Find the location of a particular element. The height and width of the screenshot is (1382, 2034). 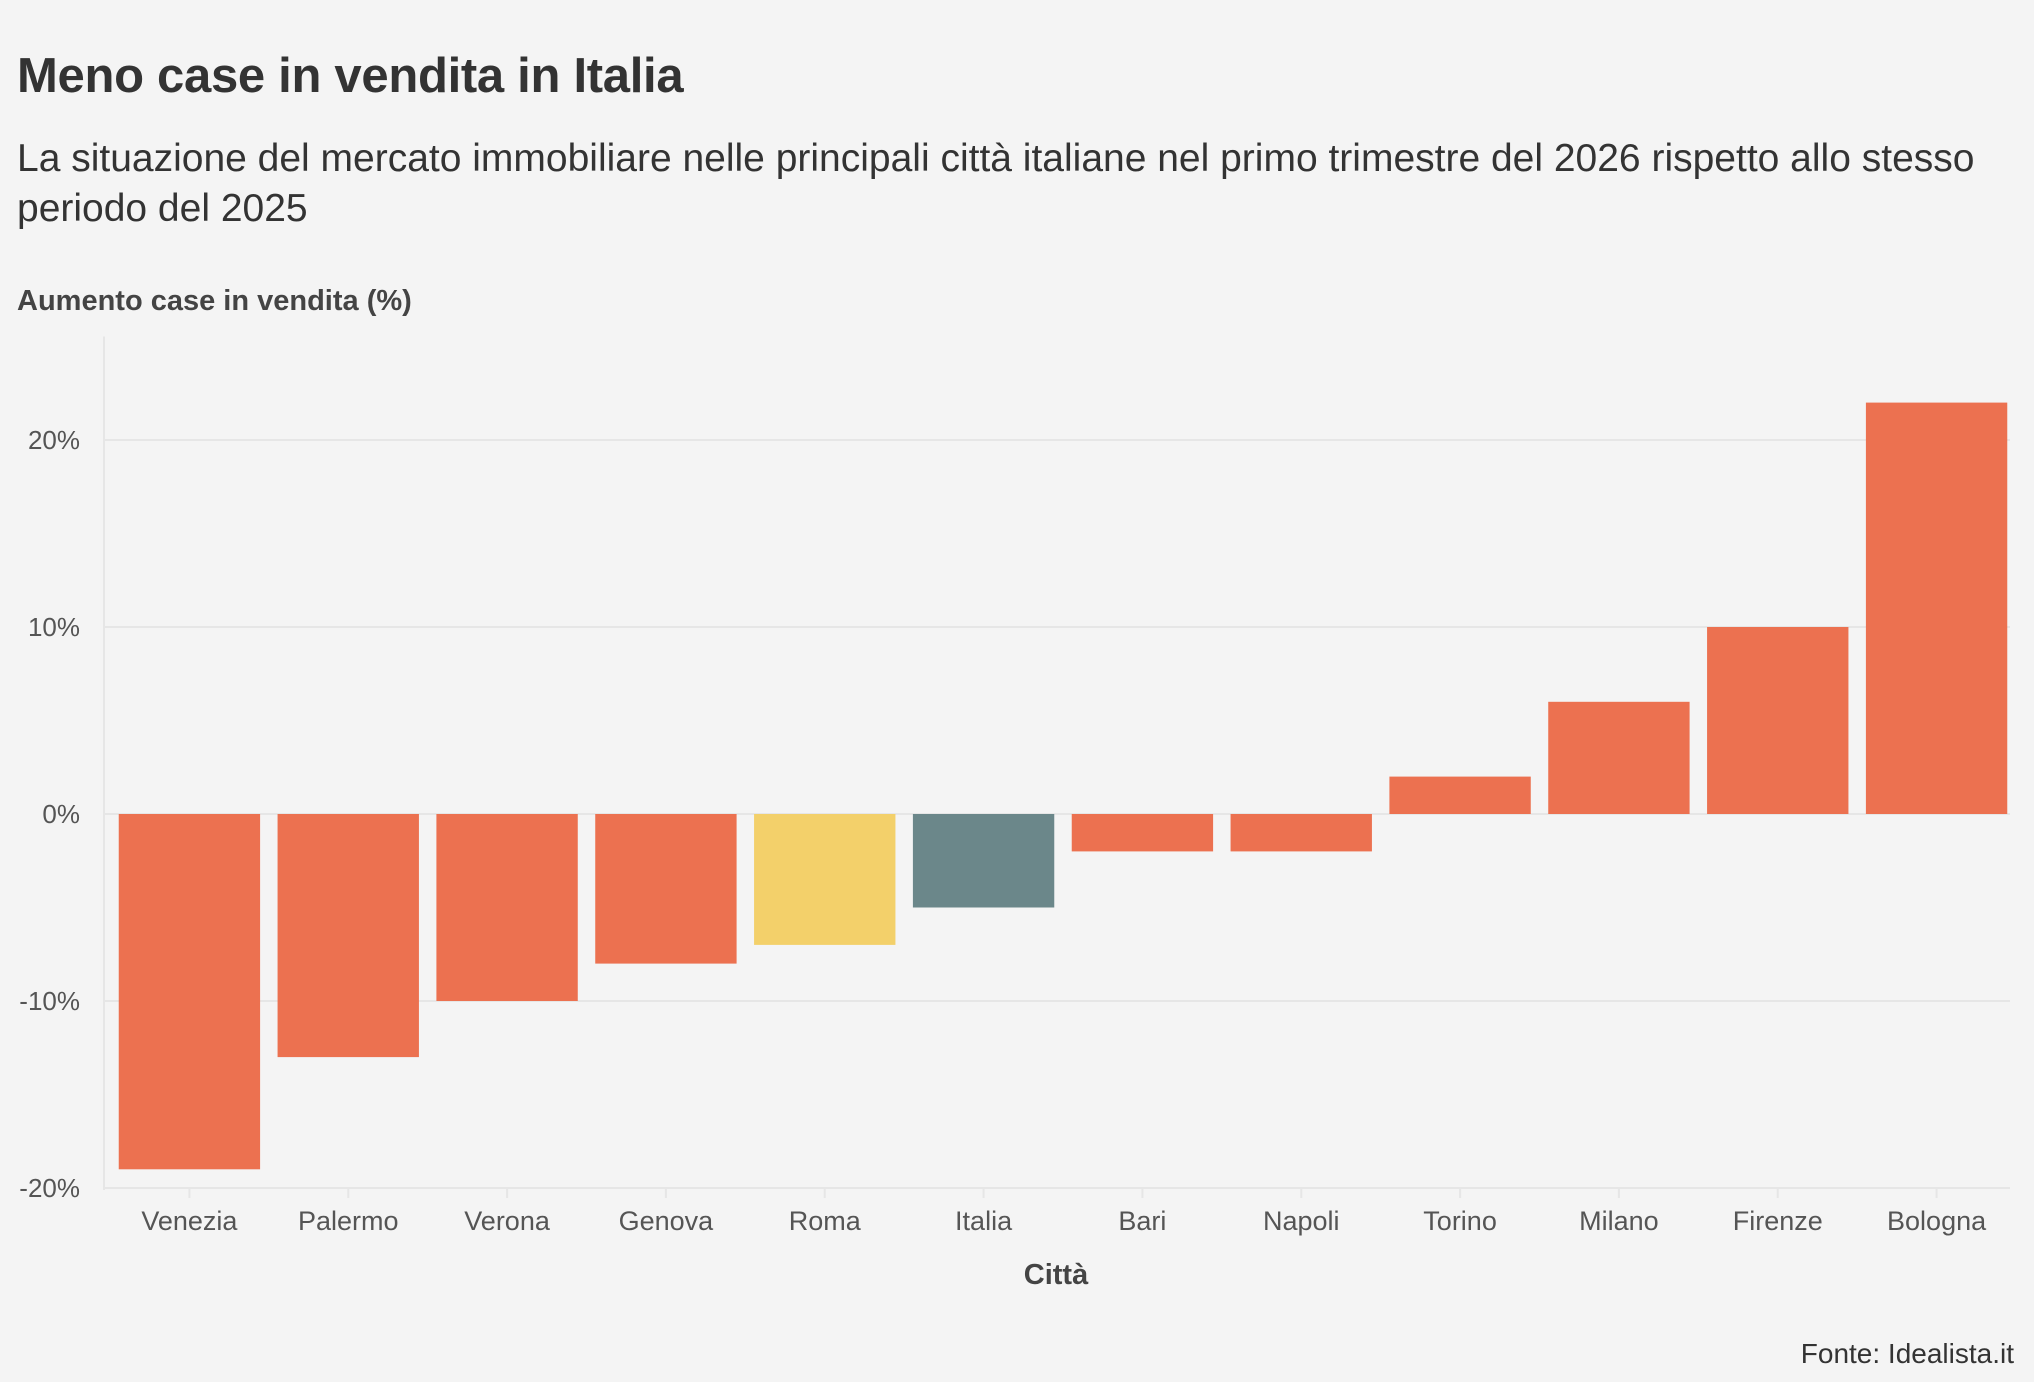

x-tick-label: Napoli is located at coordinates (1301, 1221).